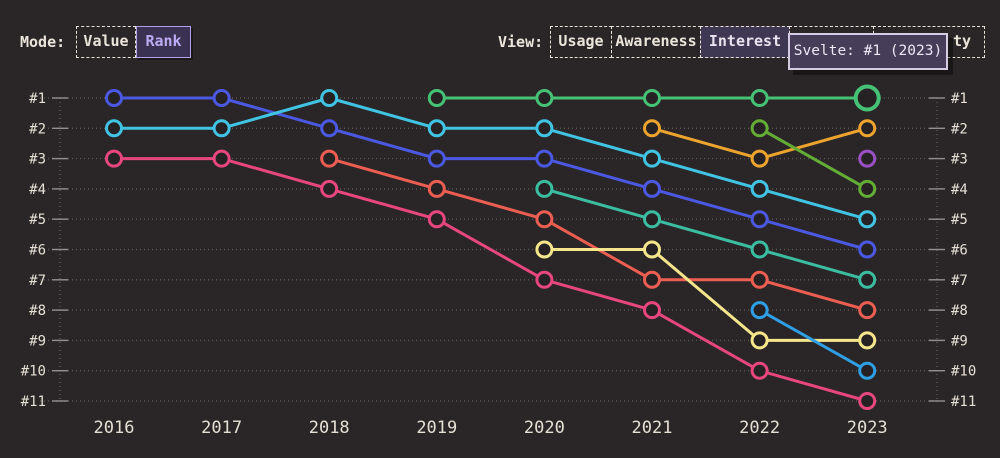  I want to click on year-label: 2021, so click(652, 428).